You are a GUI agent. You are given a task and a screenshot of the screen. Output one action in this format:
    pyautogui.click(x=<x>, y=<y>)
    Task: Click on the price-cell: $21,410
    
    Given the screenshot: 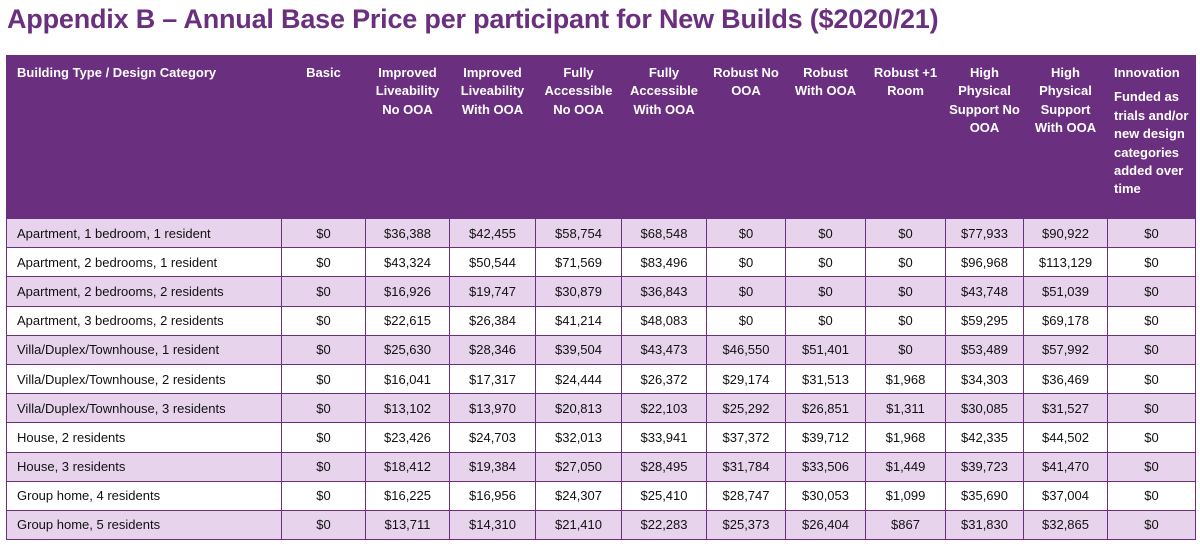 What is the action you would take?
    pyautogui.click(x=578, y=525)
    